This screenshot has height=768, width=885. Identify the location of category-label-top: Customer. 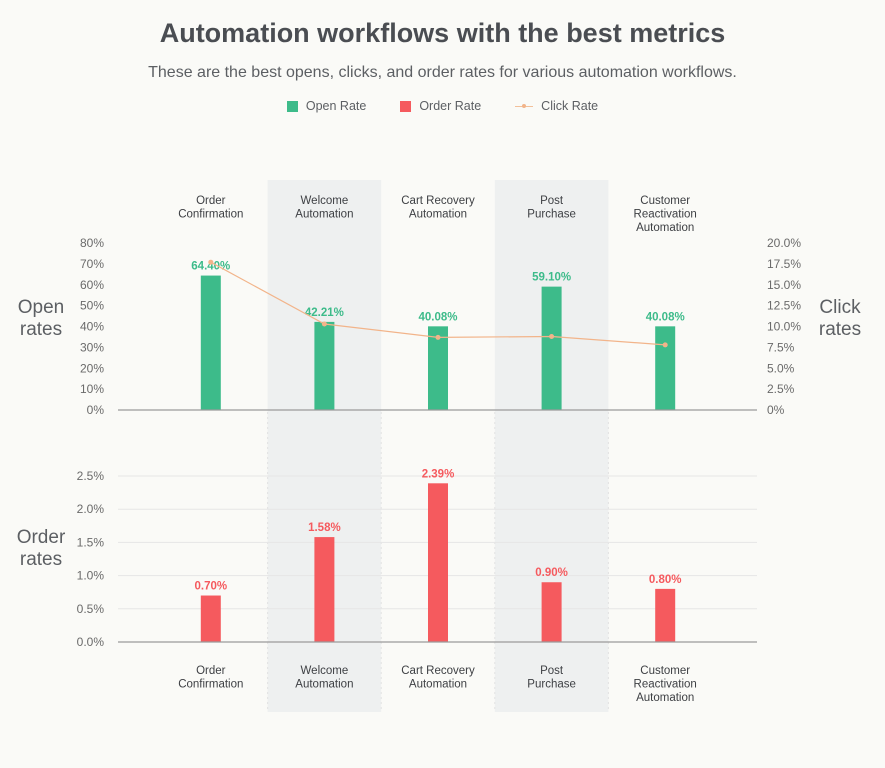
(665, 201).